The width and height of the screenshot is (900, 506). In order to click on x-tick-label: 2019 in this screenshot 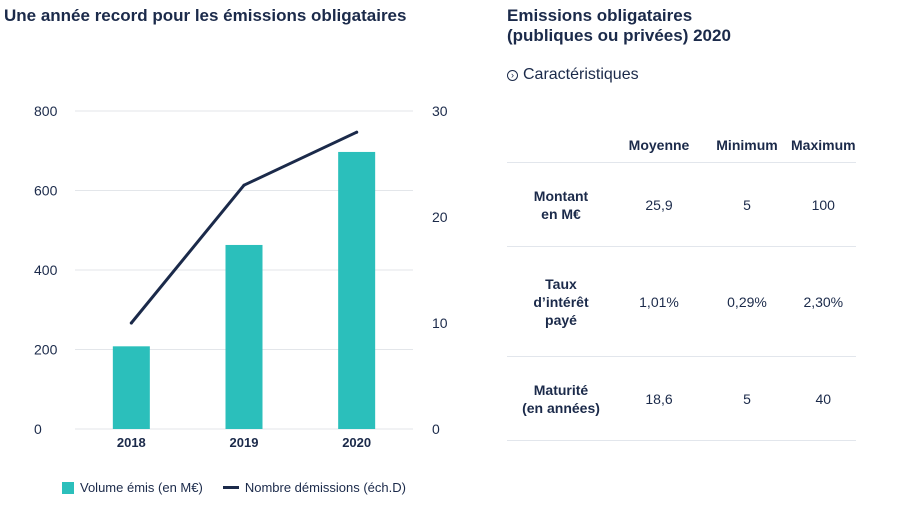, I will do `click(244, 442)`.